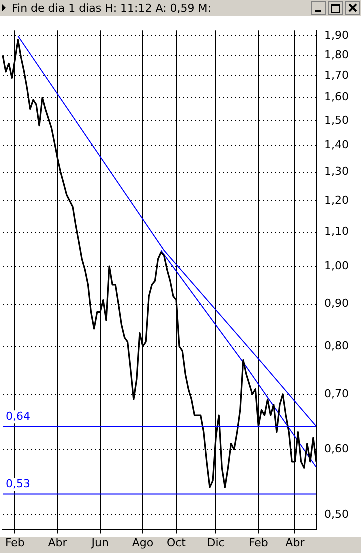 The width and height of the screenshot is (361, 553). I want to click on y-tick-label: 1,40, so click(337, 145).